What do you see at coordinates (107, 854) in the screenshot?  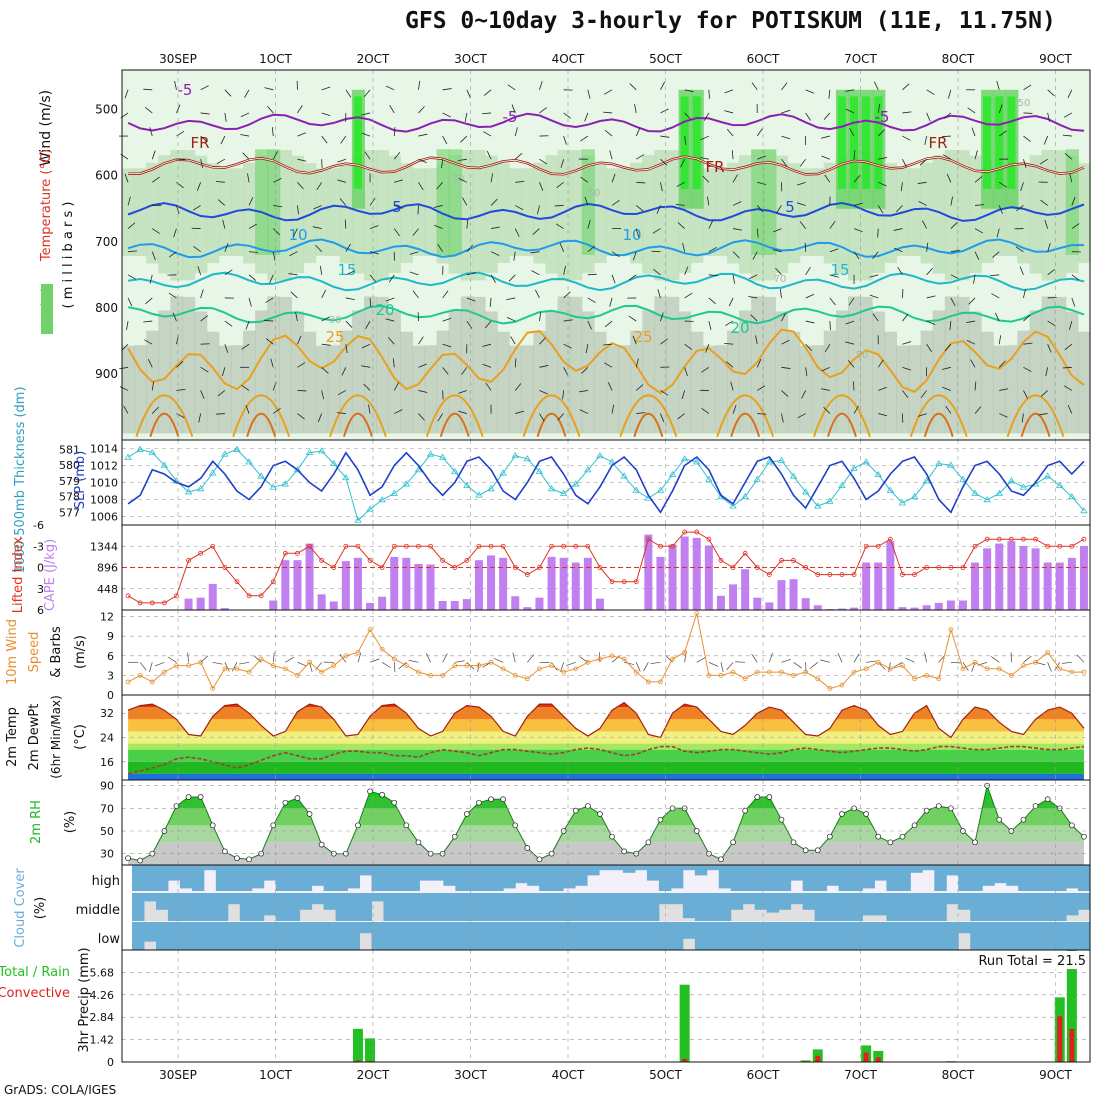 I see `rh-tick-label: 30` at bounding box center [107, 854].